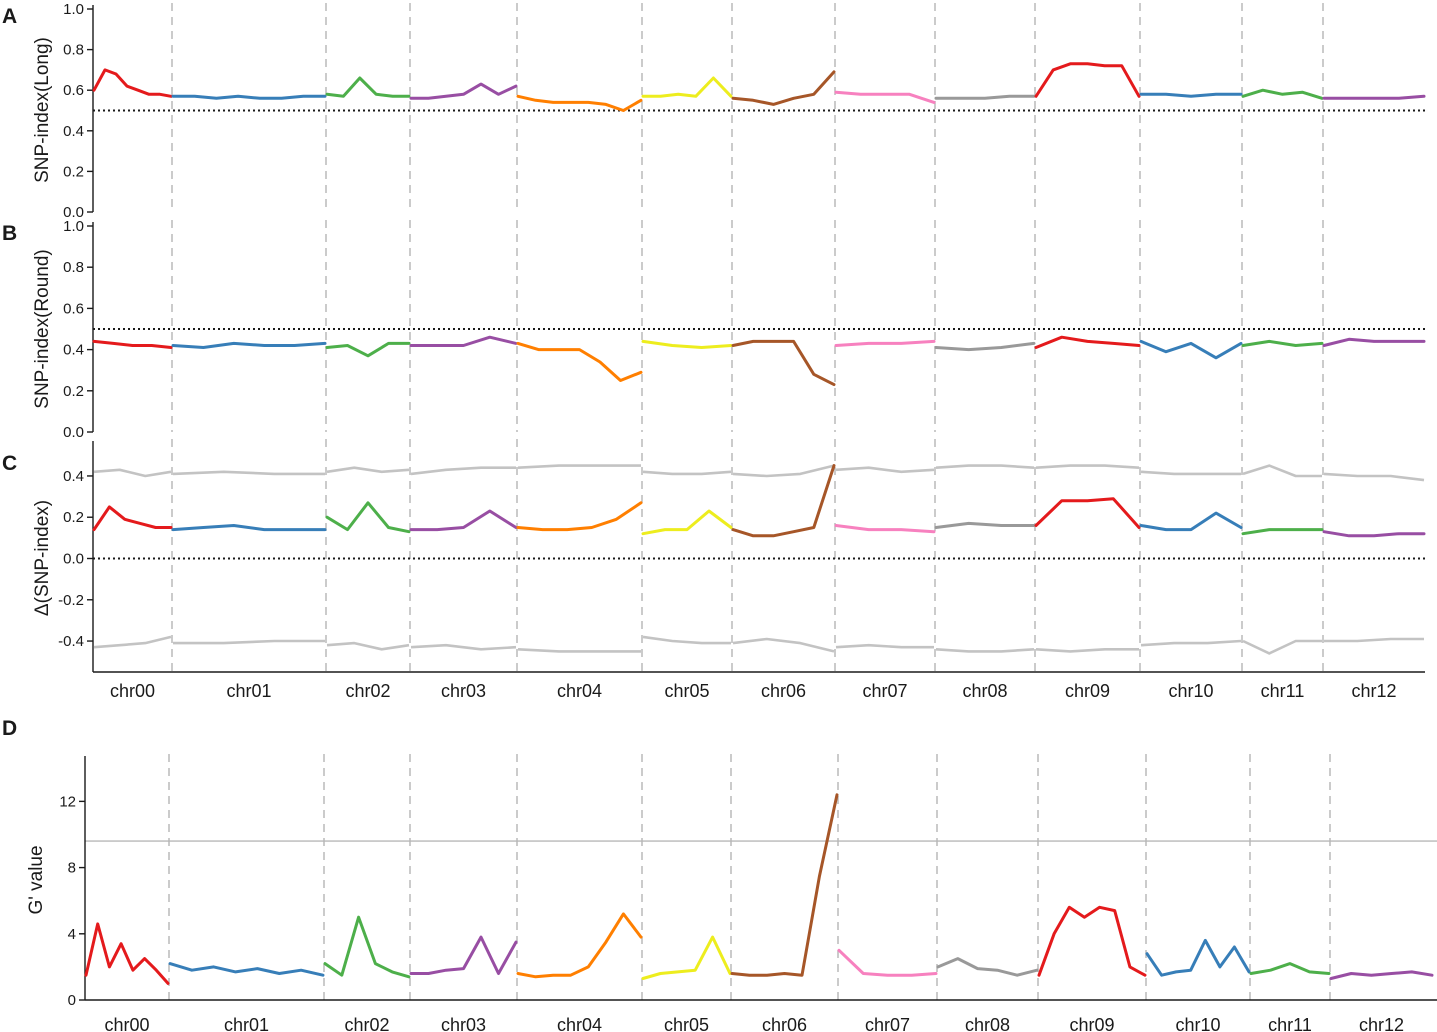 The width and height of the screenshot is (1437, 1032). What do you see at coordinates (985, 466) in the screenshot?
I see `panel-c-confidence-upper-chr08` at bounding box center [985, 466].